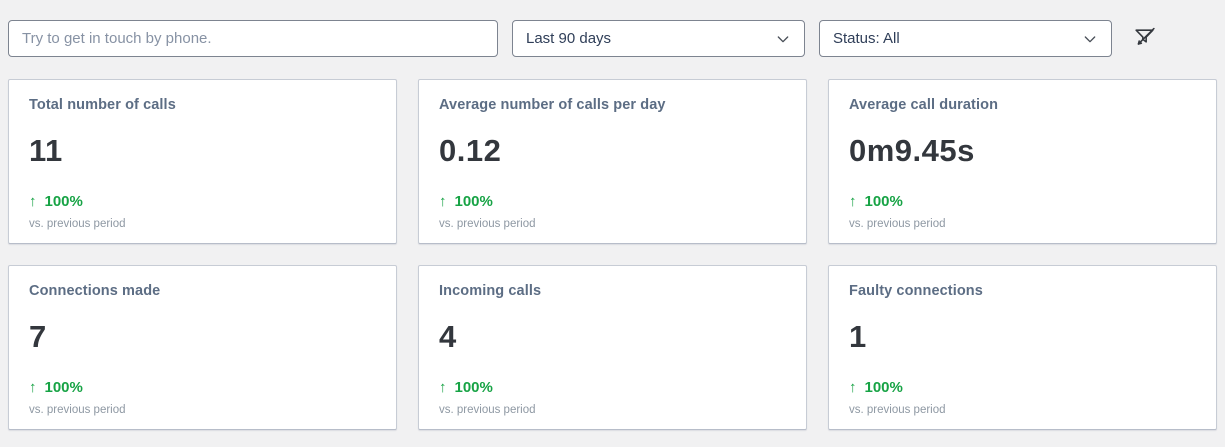 This screenshot has width=1225, height=447. What do you see at coordinates (46, 150) in the screenshot?
I see `card-value: 11` at bounding box center [46, 150].